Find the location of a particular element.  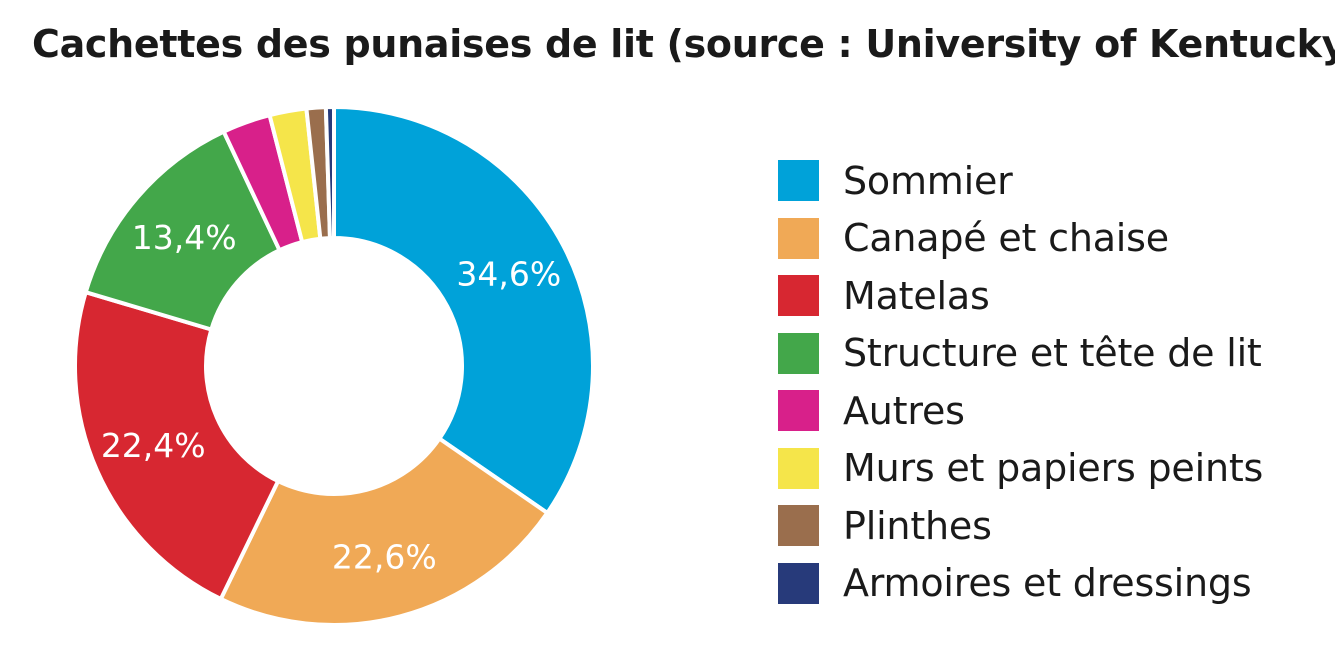

legend-item: Canapé et chaise is located at coordinates (1020, 239).